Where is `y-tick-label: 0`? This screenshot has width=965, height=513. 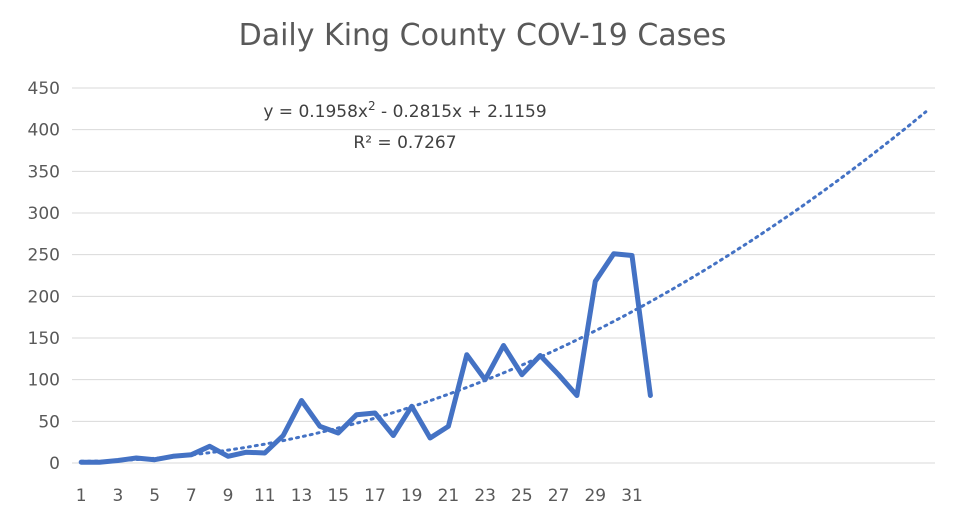 y-tick-label: 0 is located at coordinates (54, 464).